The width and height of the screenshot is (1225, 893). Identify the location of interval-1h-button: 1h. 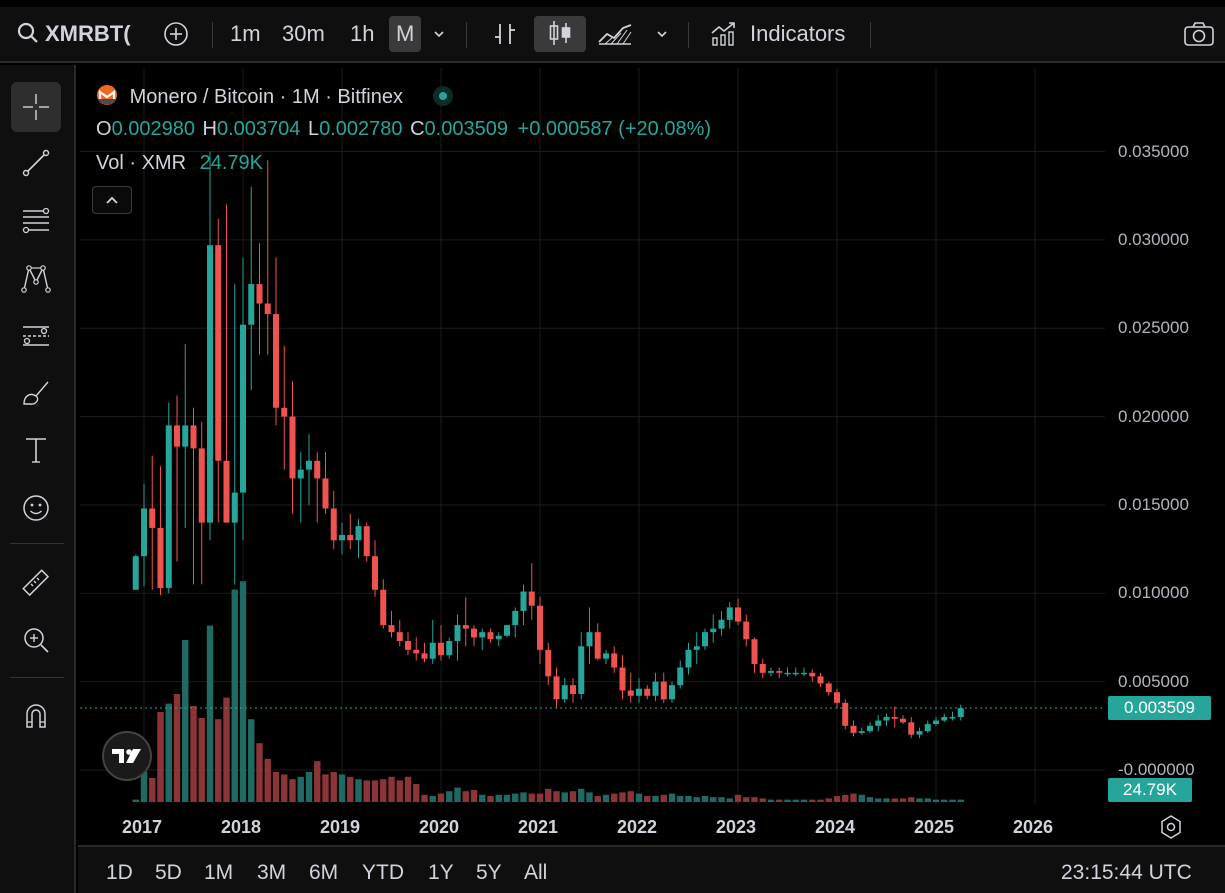
(362, 33).